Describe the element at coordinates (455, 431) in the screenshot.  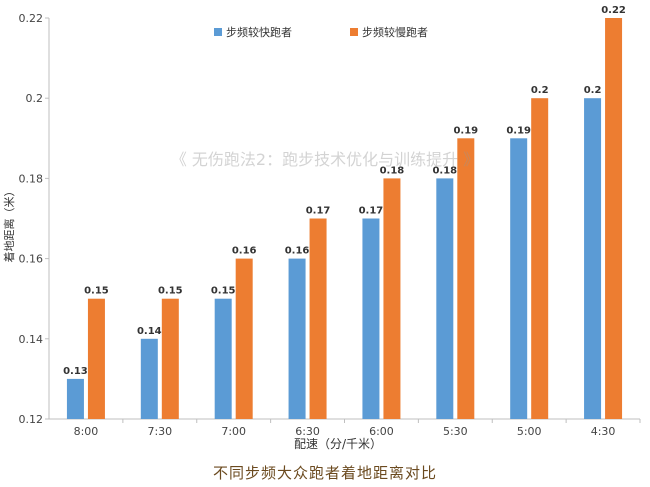
I see `x-tick-label: 5:30` at that location.